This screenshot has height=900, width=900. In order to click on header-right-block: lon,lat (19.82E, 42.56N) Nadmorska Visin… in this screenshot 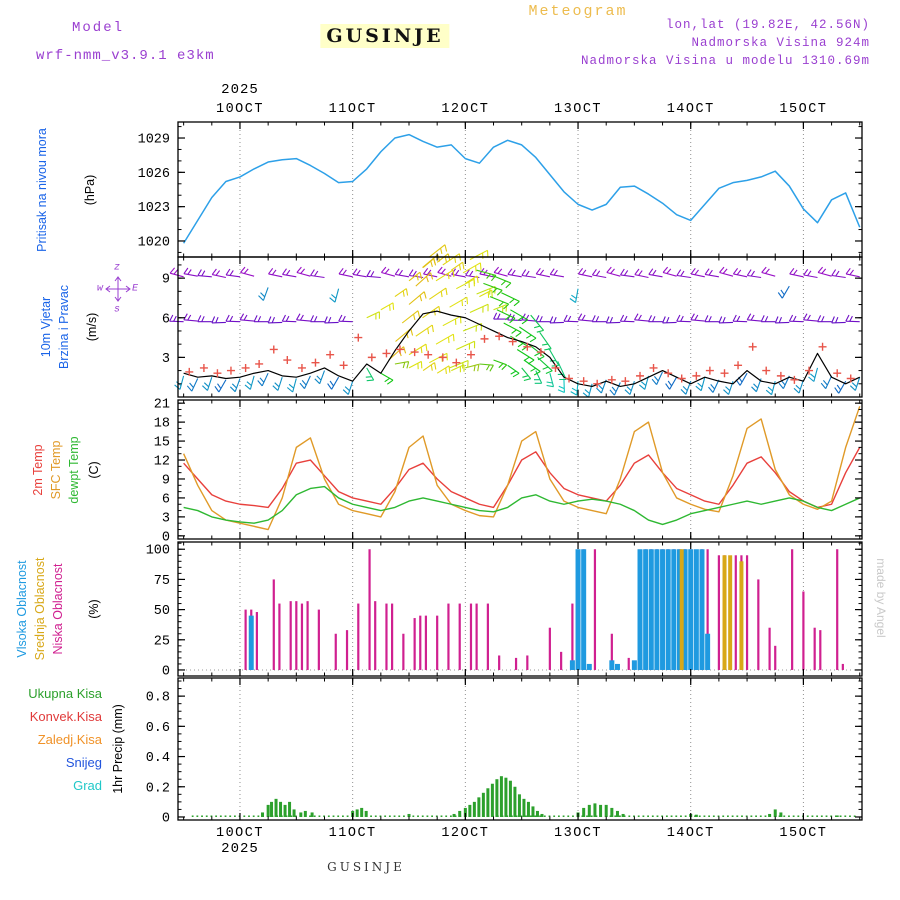, I will do `click(725, 43)`.